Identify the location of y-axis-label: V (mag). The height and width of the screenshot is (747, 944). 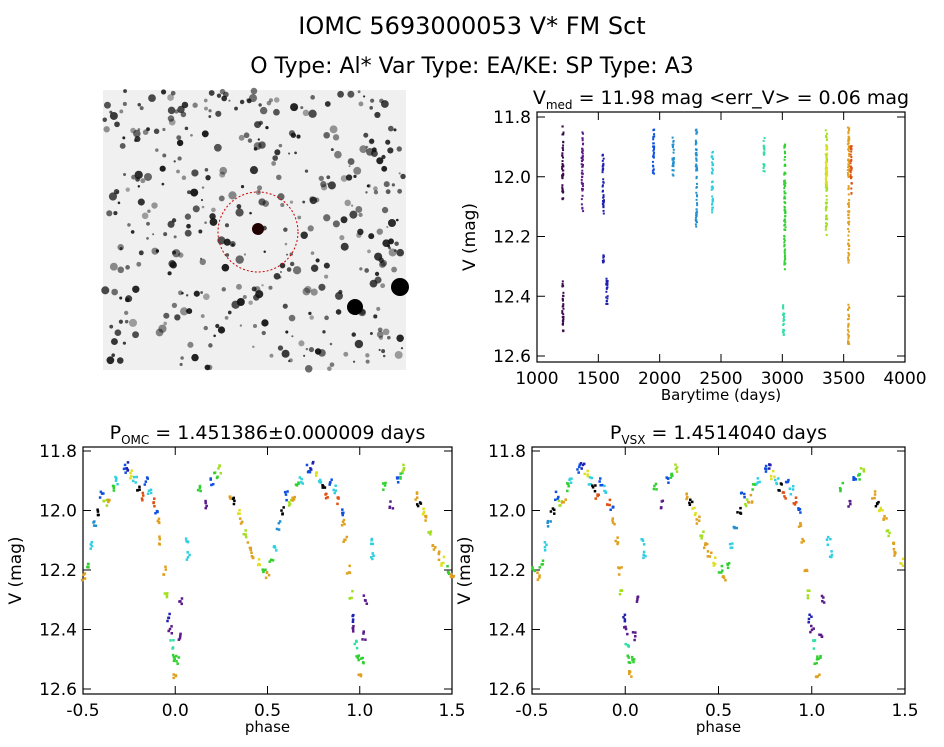
(465, 570).